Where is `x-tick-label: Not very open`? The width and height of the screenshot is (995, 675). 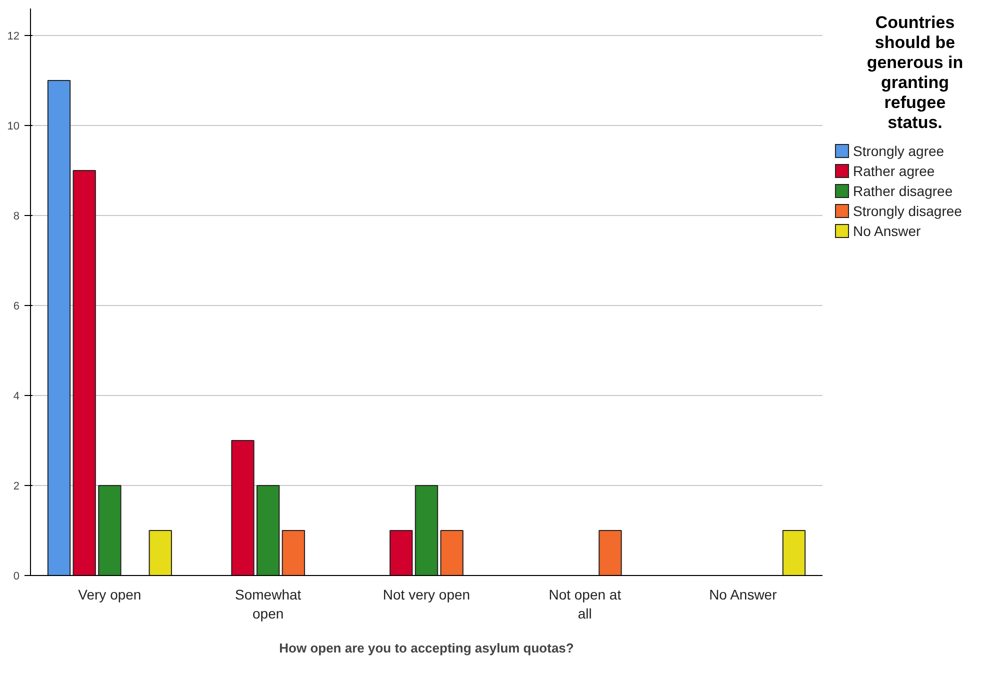
x-tick-label: Not very open is located at coordinates (426, 594).